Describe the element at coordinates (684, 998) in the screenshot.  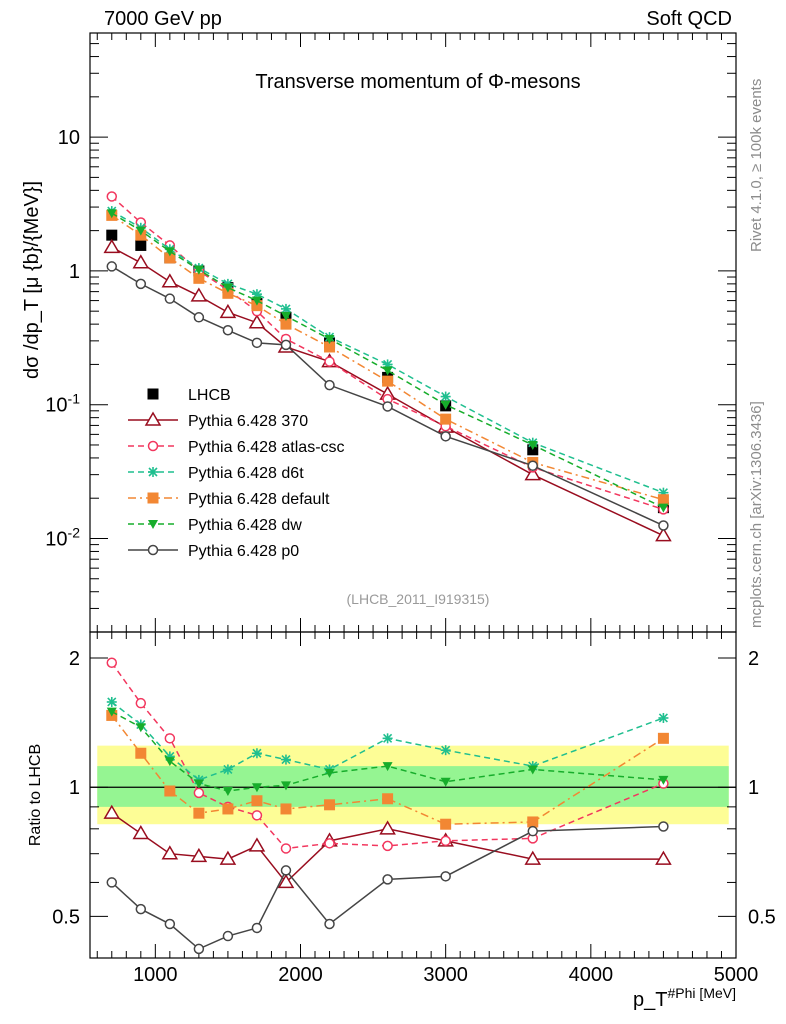
I see `x-axis-label: p_T#Phi [MeV]` at that location.